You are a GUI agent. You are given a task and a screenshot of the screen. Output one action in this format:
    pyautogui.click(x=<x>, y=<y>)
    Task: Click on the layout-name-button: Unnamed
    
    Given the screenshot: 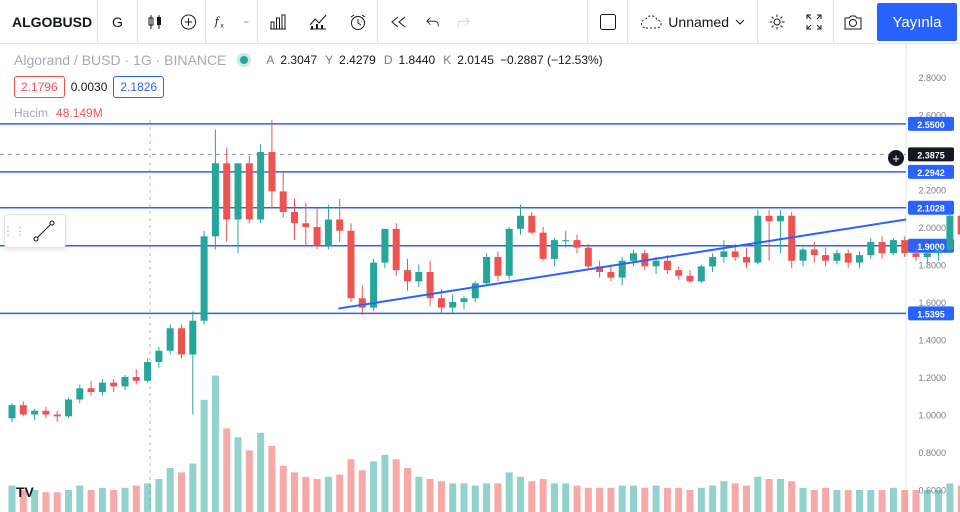 What is the action you would take?
    pyautogui.click(x=692, y=22)
    